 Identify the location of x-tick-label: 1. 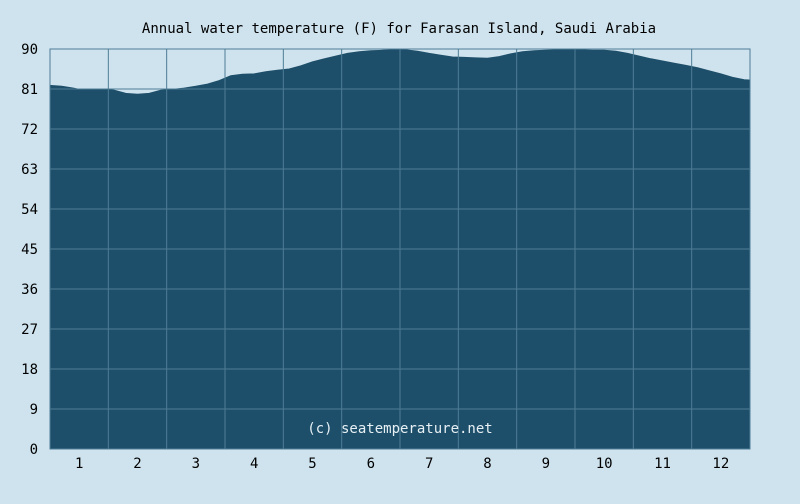
(79, 464).